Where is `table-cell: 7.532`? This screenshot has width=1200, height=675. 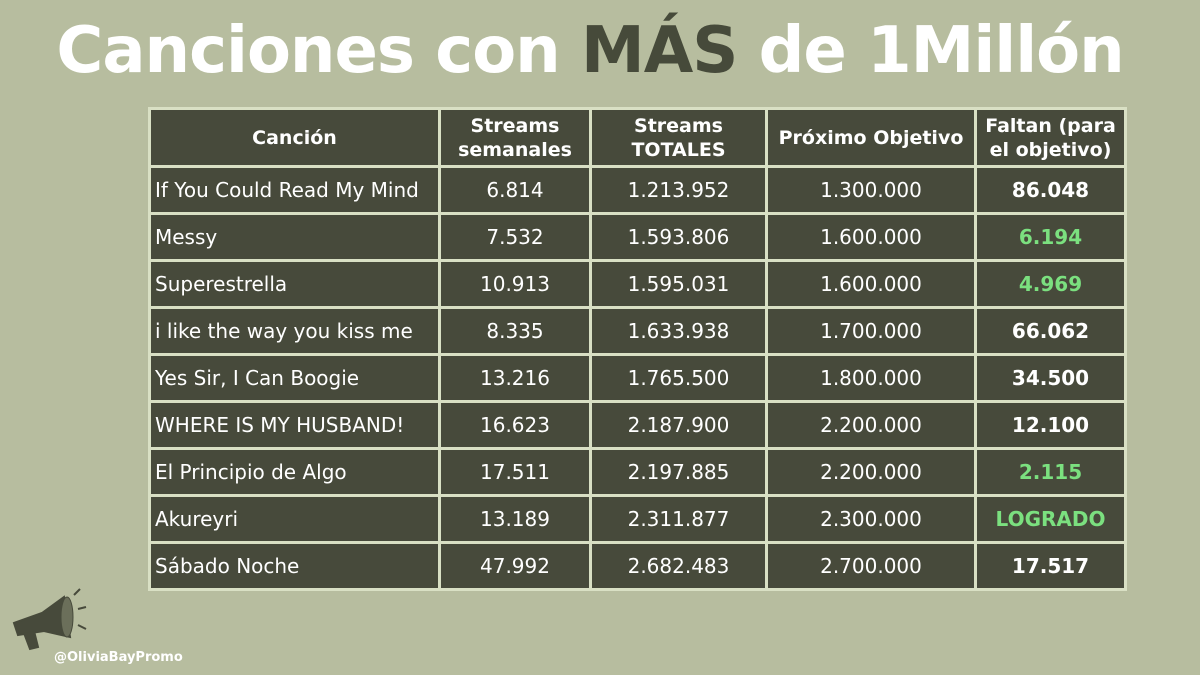 table-cell: 7.532 is located at coordinates (515, 237).